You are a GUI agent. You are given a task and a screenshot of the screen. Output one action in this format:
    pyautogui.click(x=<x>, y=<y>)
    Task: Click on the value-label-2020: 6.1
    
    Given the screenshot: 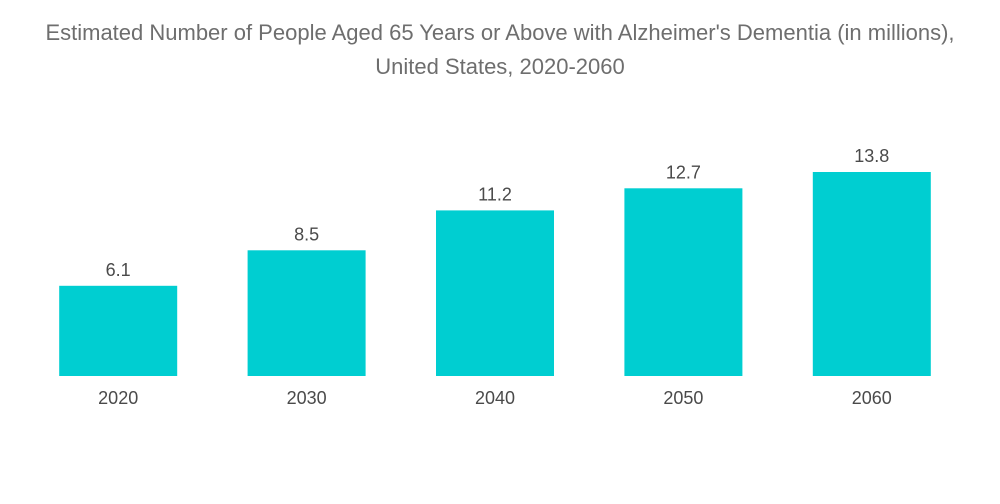 What is the action you would take?
    pyautogui.click(x=118, y=270)
    